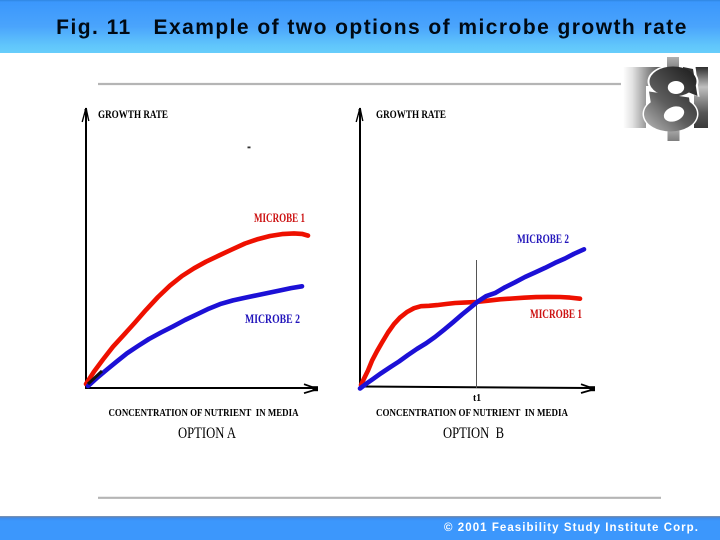  What do you see at coordinates (207, 433) in the screenshot?
I see `svg-text: OPTION A` at bounding box center [207, 433].